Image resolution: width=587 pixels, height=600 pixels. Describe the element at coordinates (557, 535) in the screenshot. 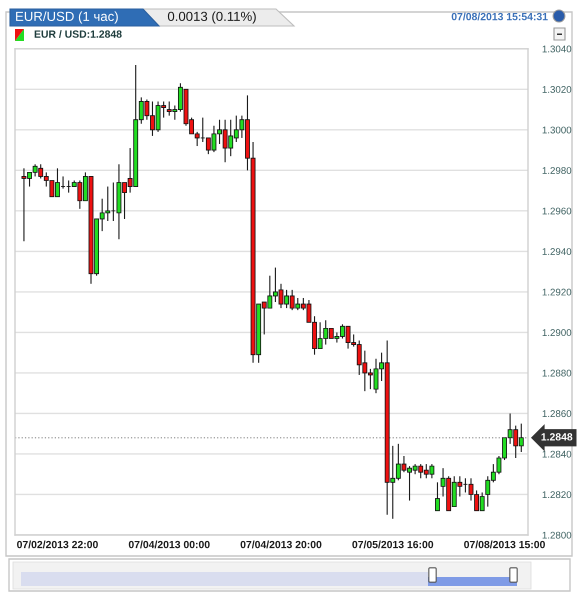

I see `y-tick-label: 1.2800` at that location.